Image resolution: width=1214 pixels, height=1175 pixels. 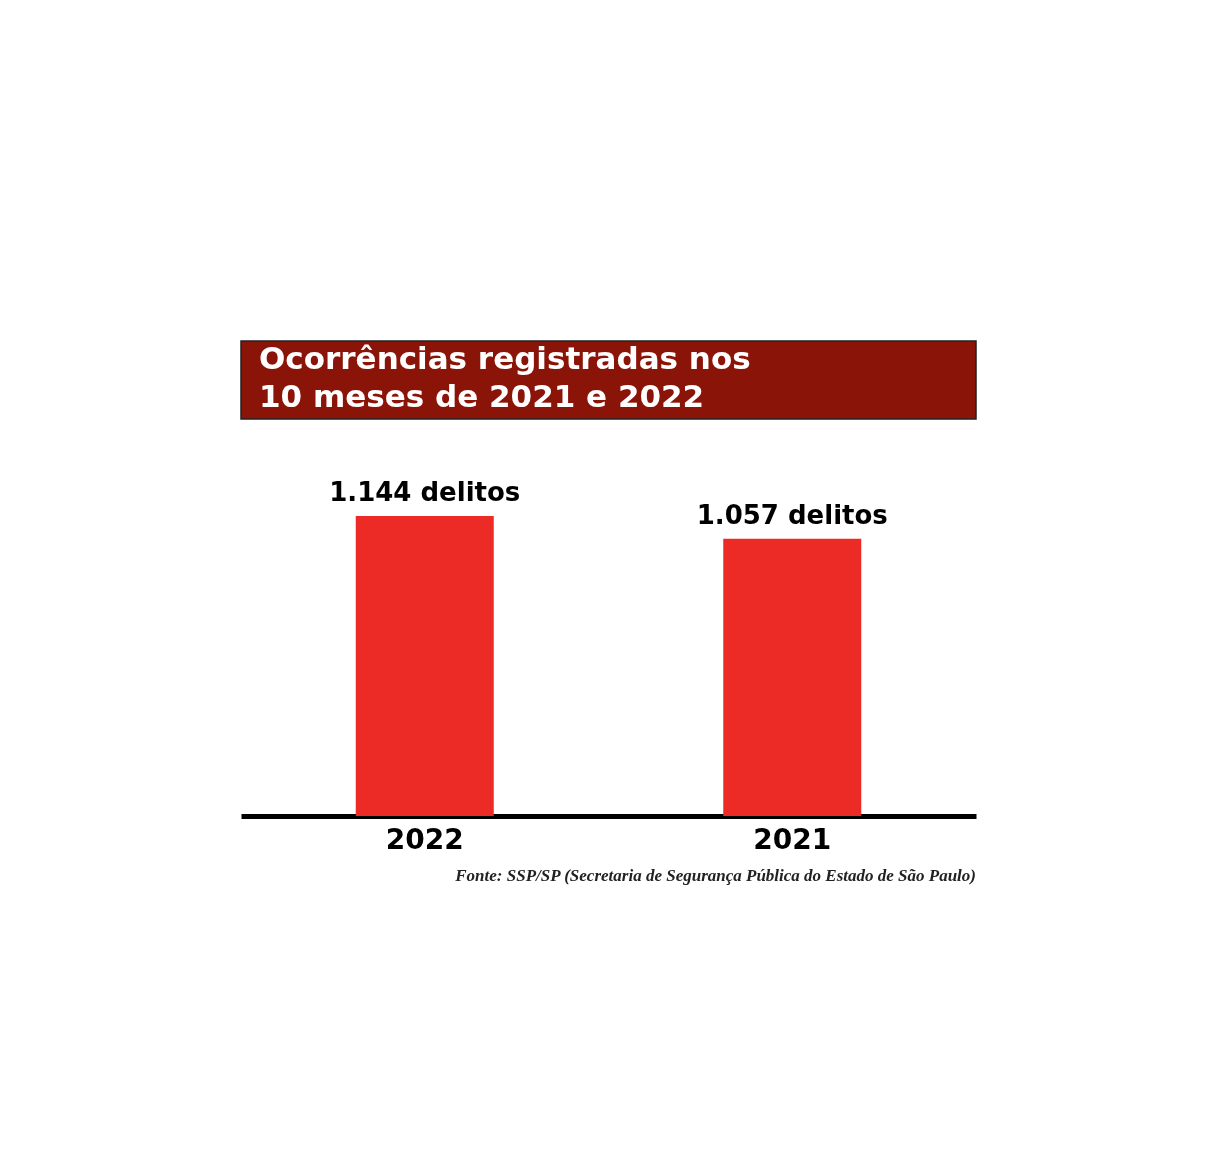 I want to click on data-label: 1.057 delitos, so click(x=792, y=514).